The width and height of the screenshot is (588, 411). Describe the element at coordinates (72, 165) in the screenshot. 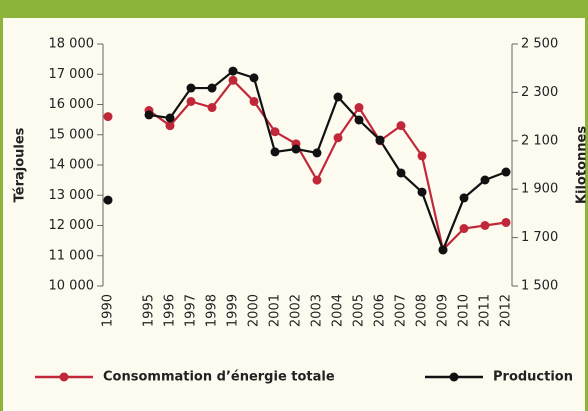

I see `y-tick-label: 14 000` at that location.